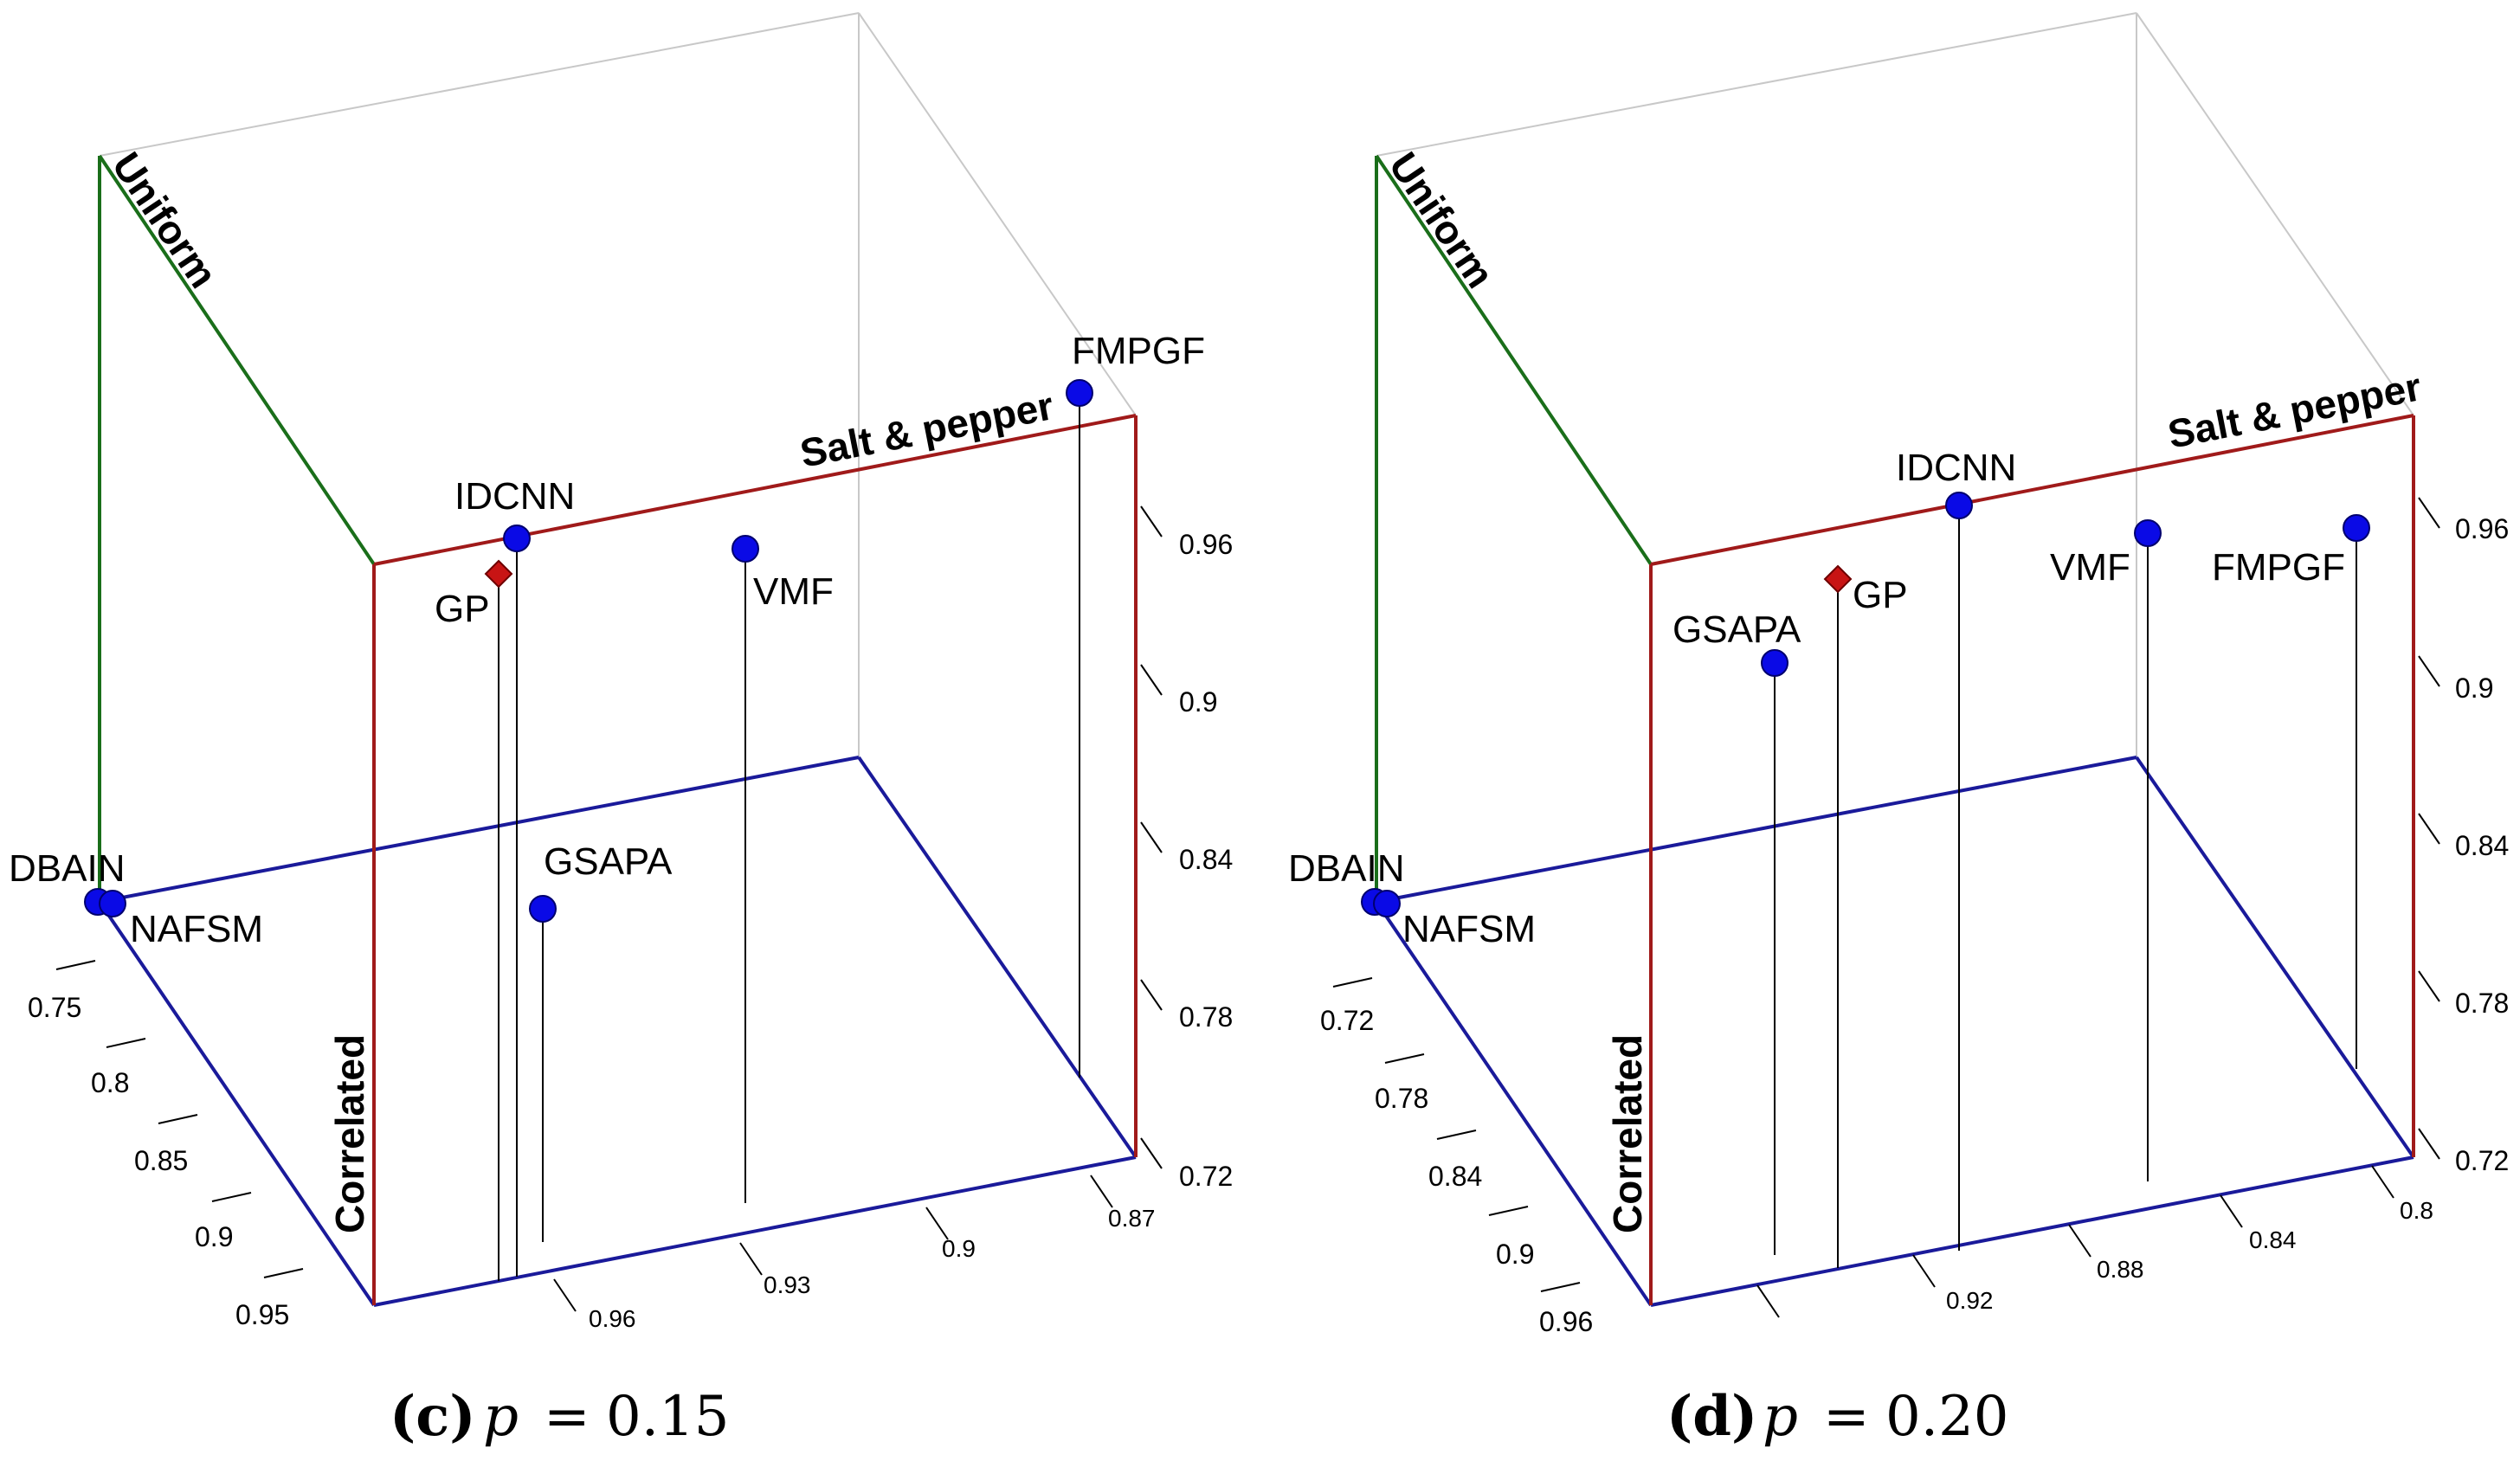 The width and height of the screenshot is (2520, 1461). Describe the element at coordinates (1970, 1301) in the screenshot. I see `panel-d-stick-0: 0.92` at that location.